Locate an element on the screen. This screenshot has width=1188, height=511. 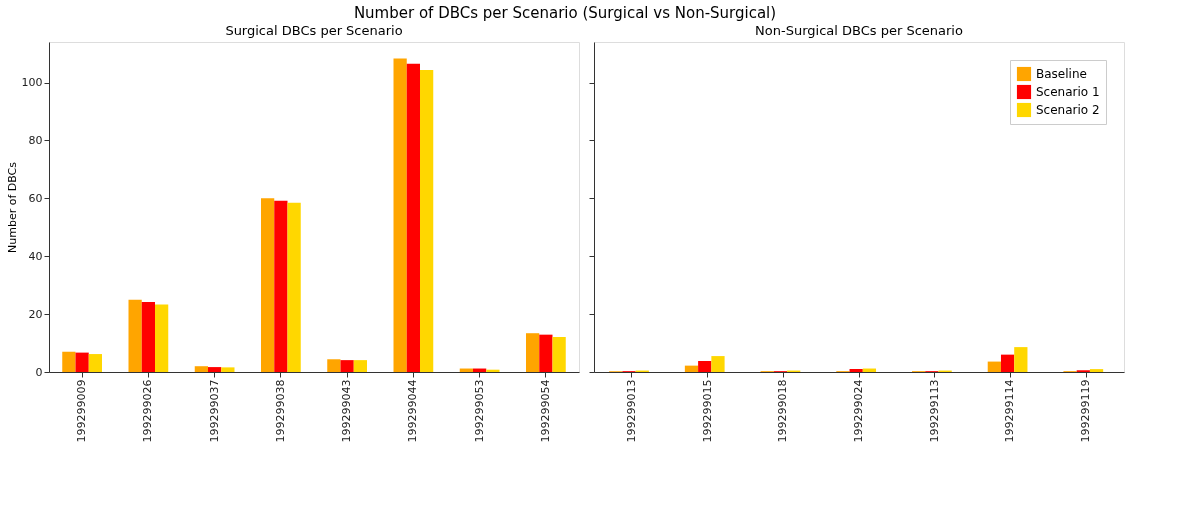
x-tick-label: 199299026 is located at coordinates (148, 411).